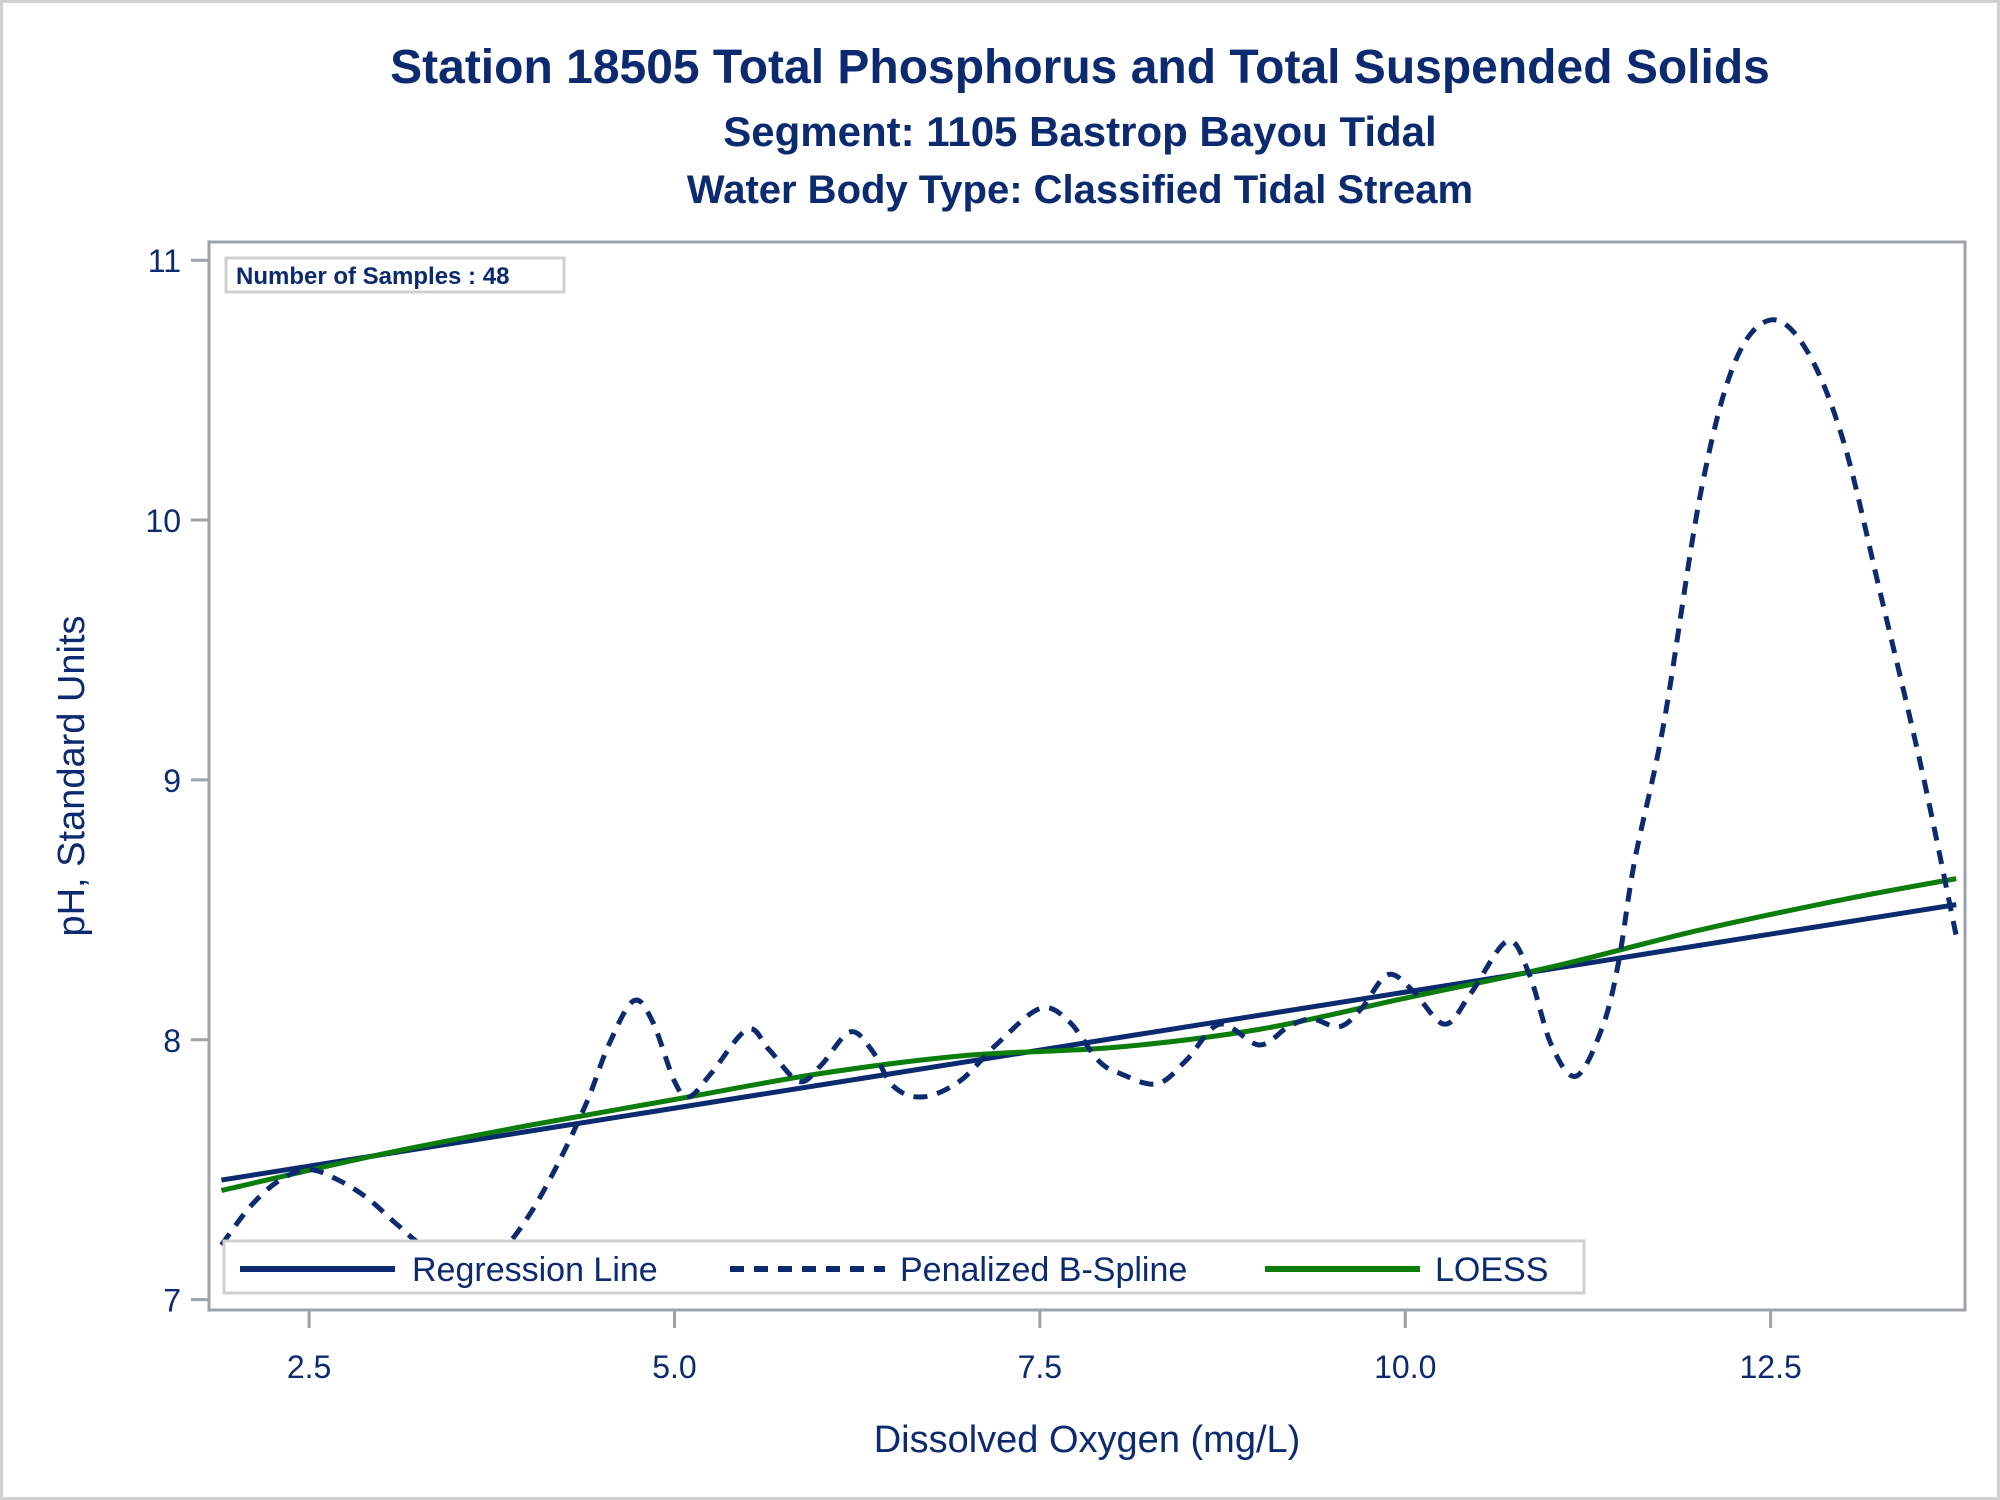 The width and height of the screenshot is (2000, 1500). I want to click on legend-label: Regression Line, so click(535, 1270).